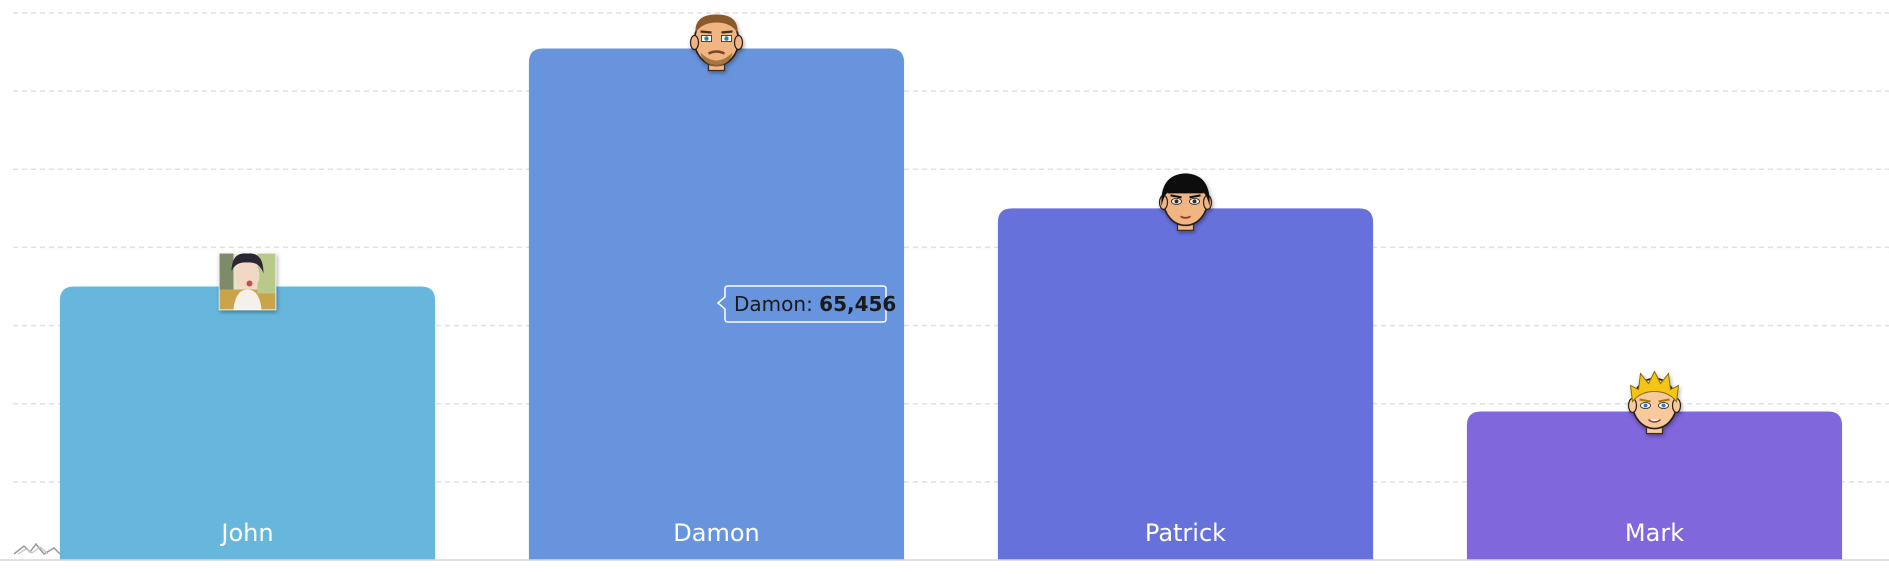  I want to click on tooltip-value: 65,456, so click(857, 304).